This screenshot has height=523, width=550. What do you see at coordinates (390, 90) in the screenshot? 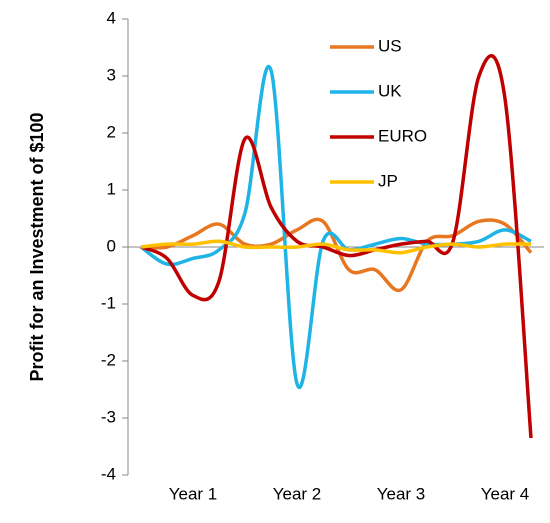
I see `legend-label: UK` at bounding box center [390, 90].